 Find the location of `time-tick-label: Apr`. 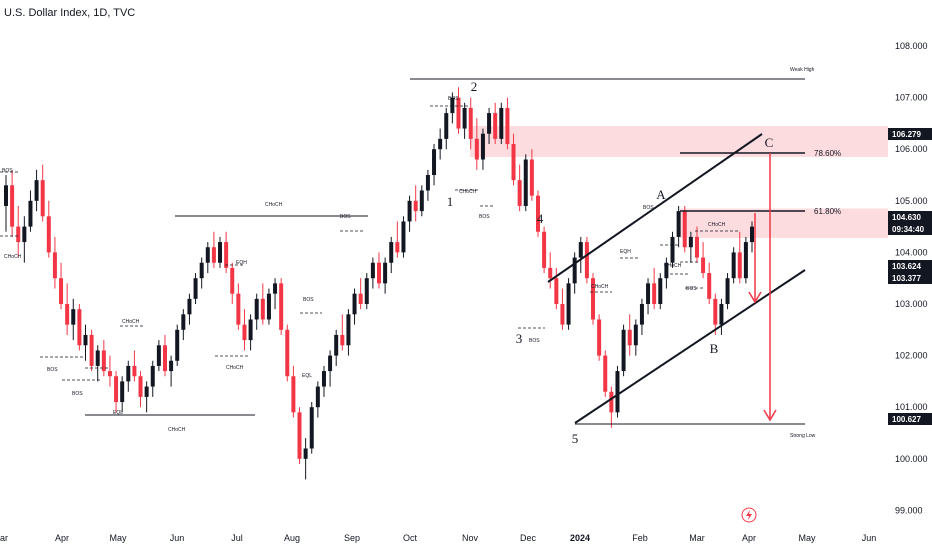

time-tick-label: Apr is located at coordinates (62, 538).